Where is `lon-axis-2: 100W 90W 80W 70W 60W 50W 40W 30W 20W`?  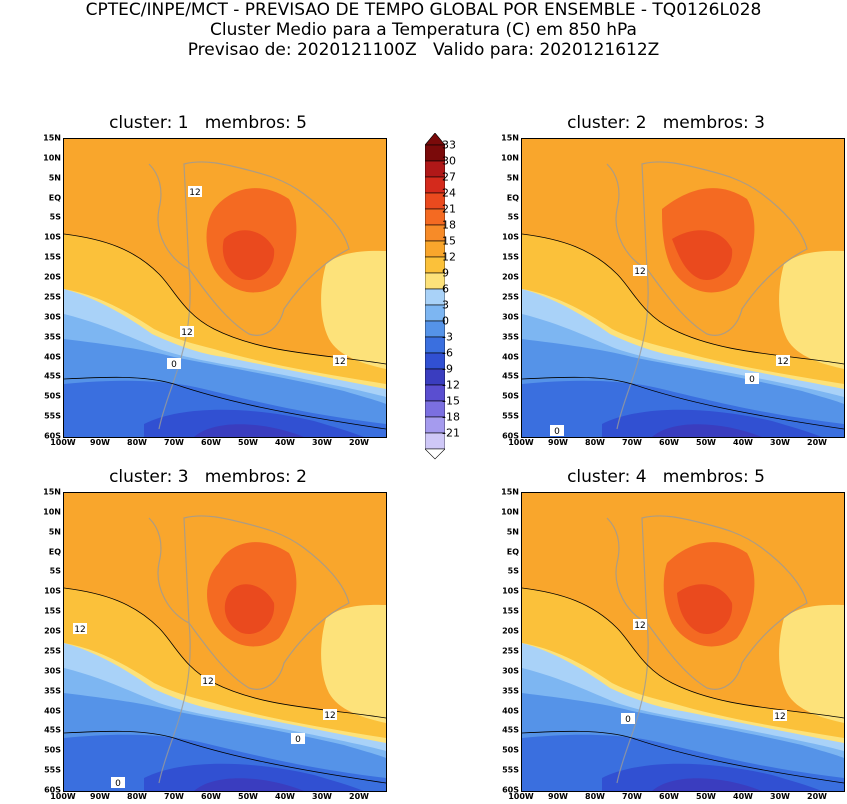
lon-axis-2: 100W 90W 80W 70W 60W 50W 40W 30W 20W is located at coordinates (675, 444).